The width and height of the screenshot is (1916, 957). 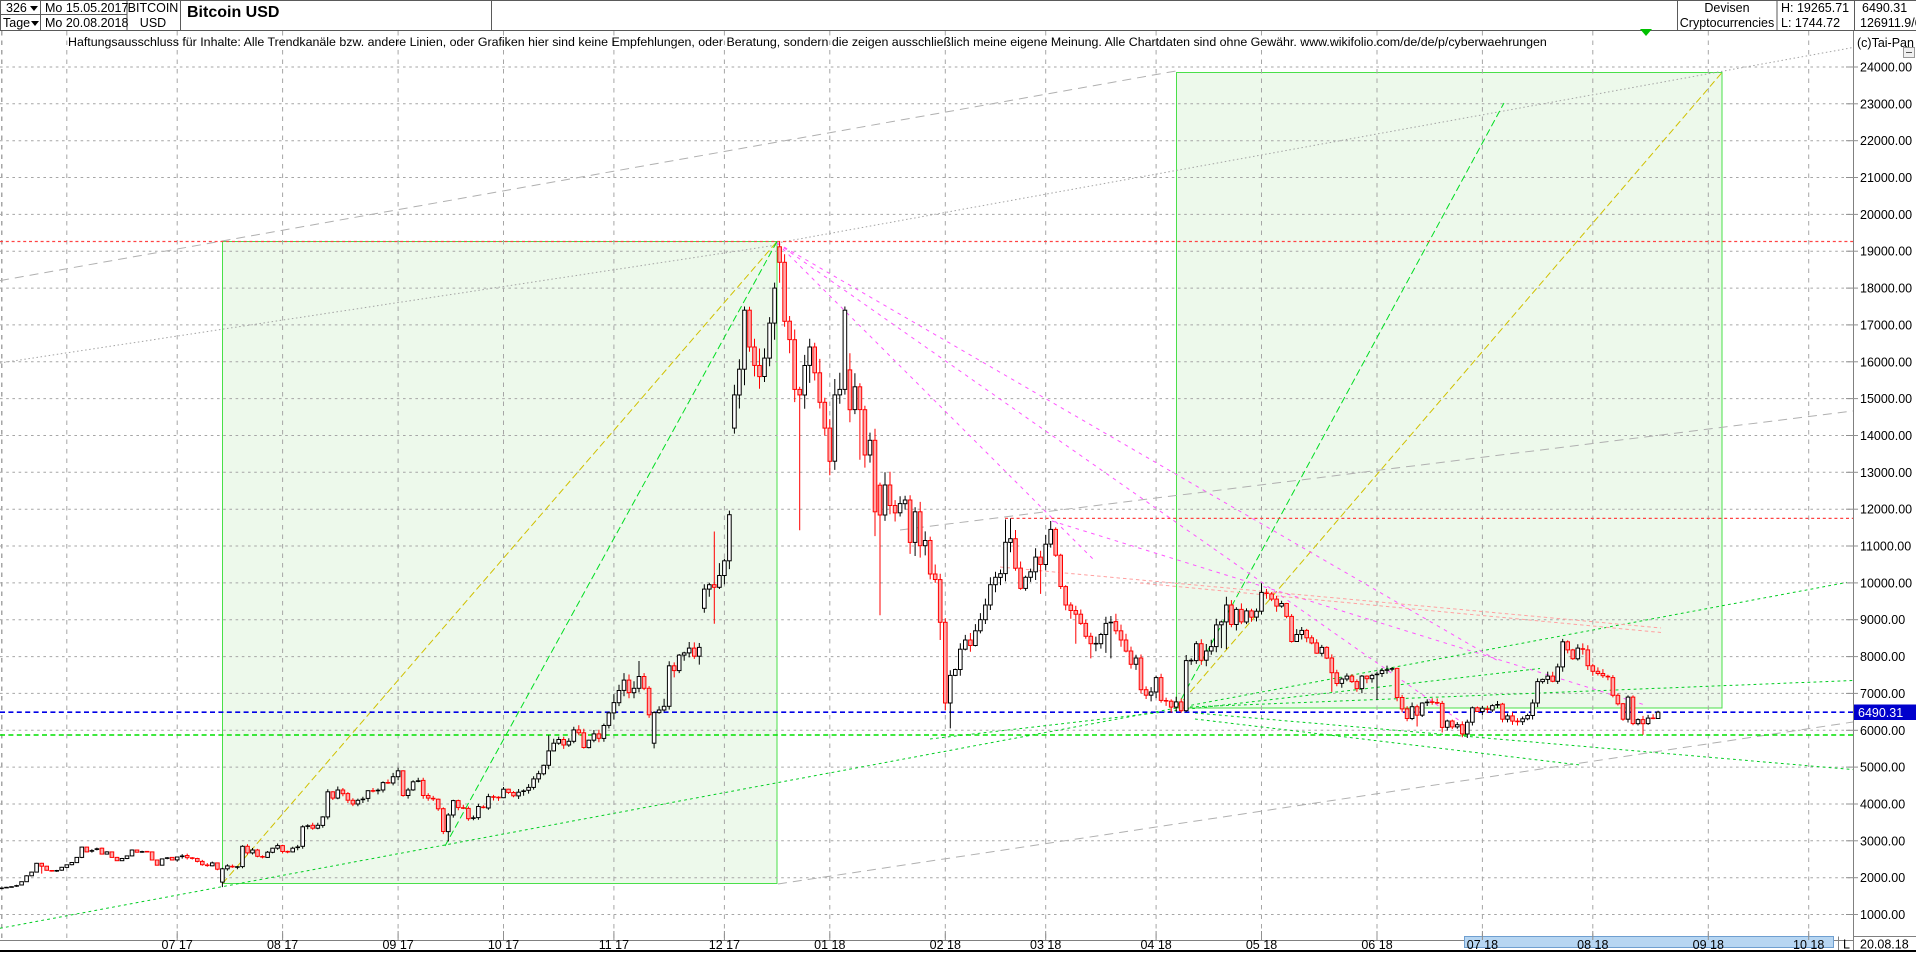 I want to click on svg-text: 04 18, so click(x=1155, y=945).